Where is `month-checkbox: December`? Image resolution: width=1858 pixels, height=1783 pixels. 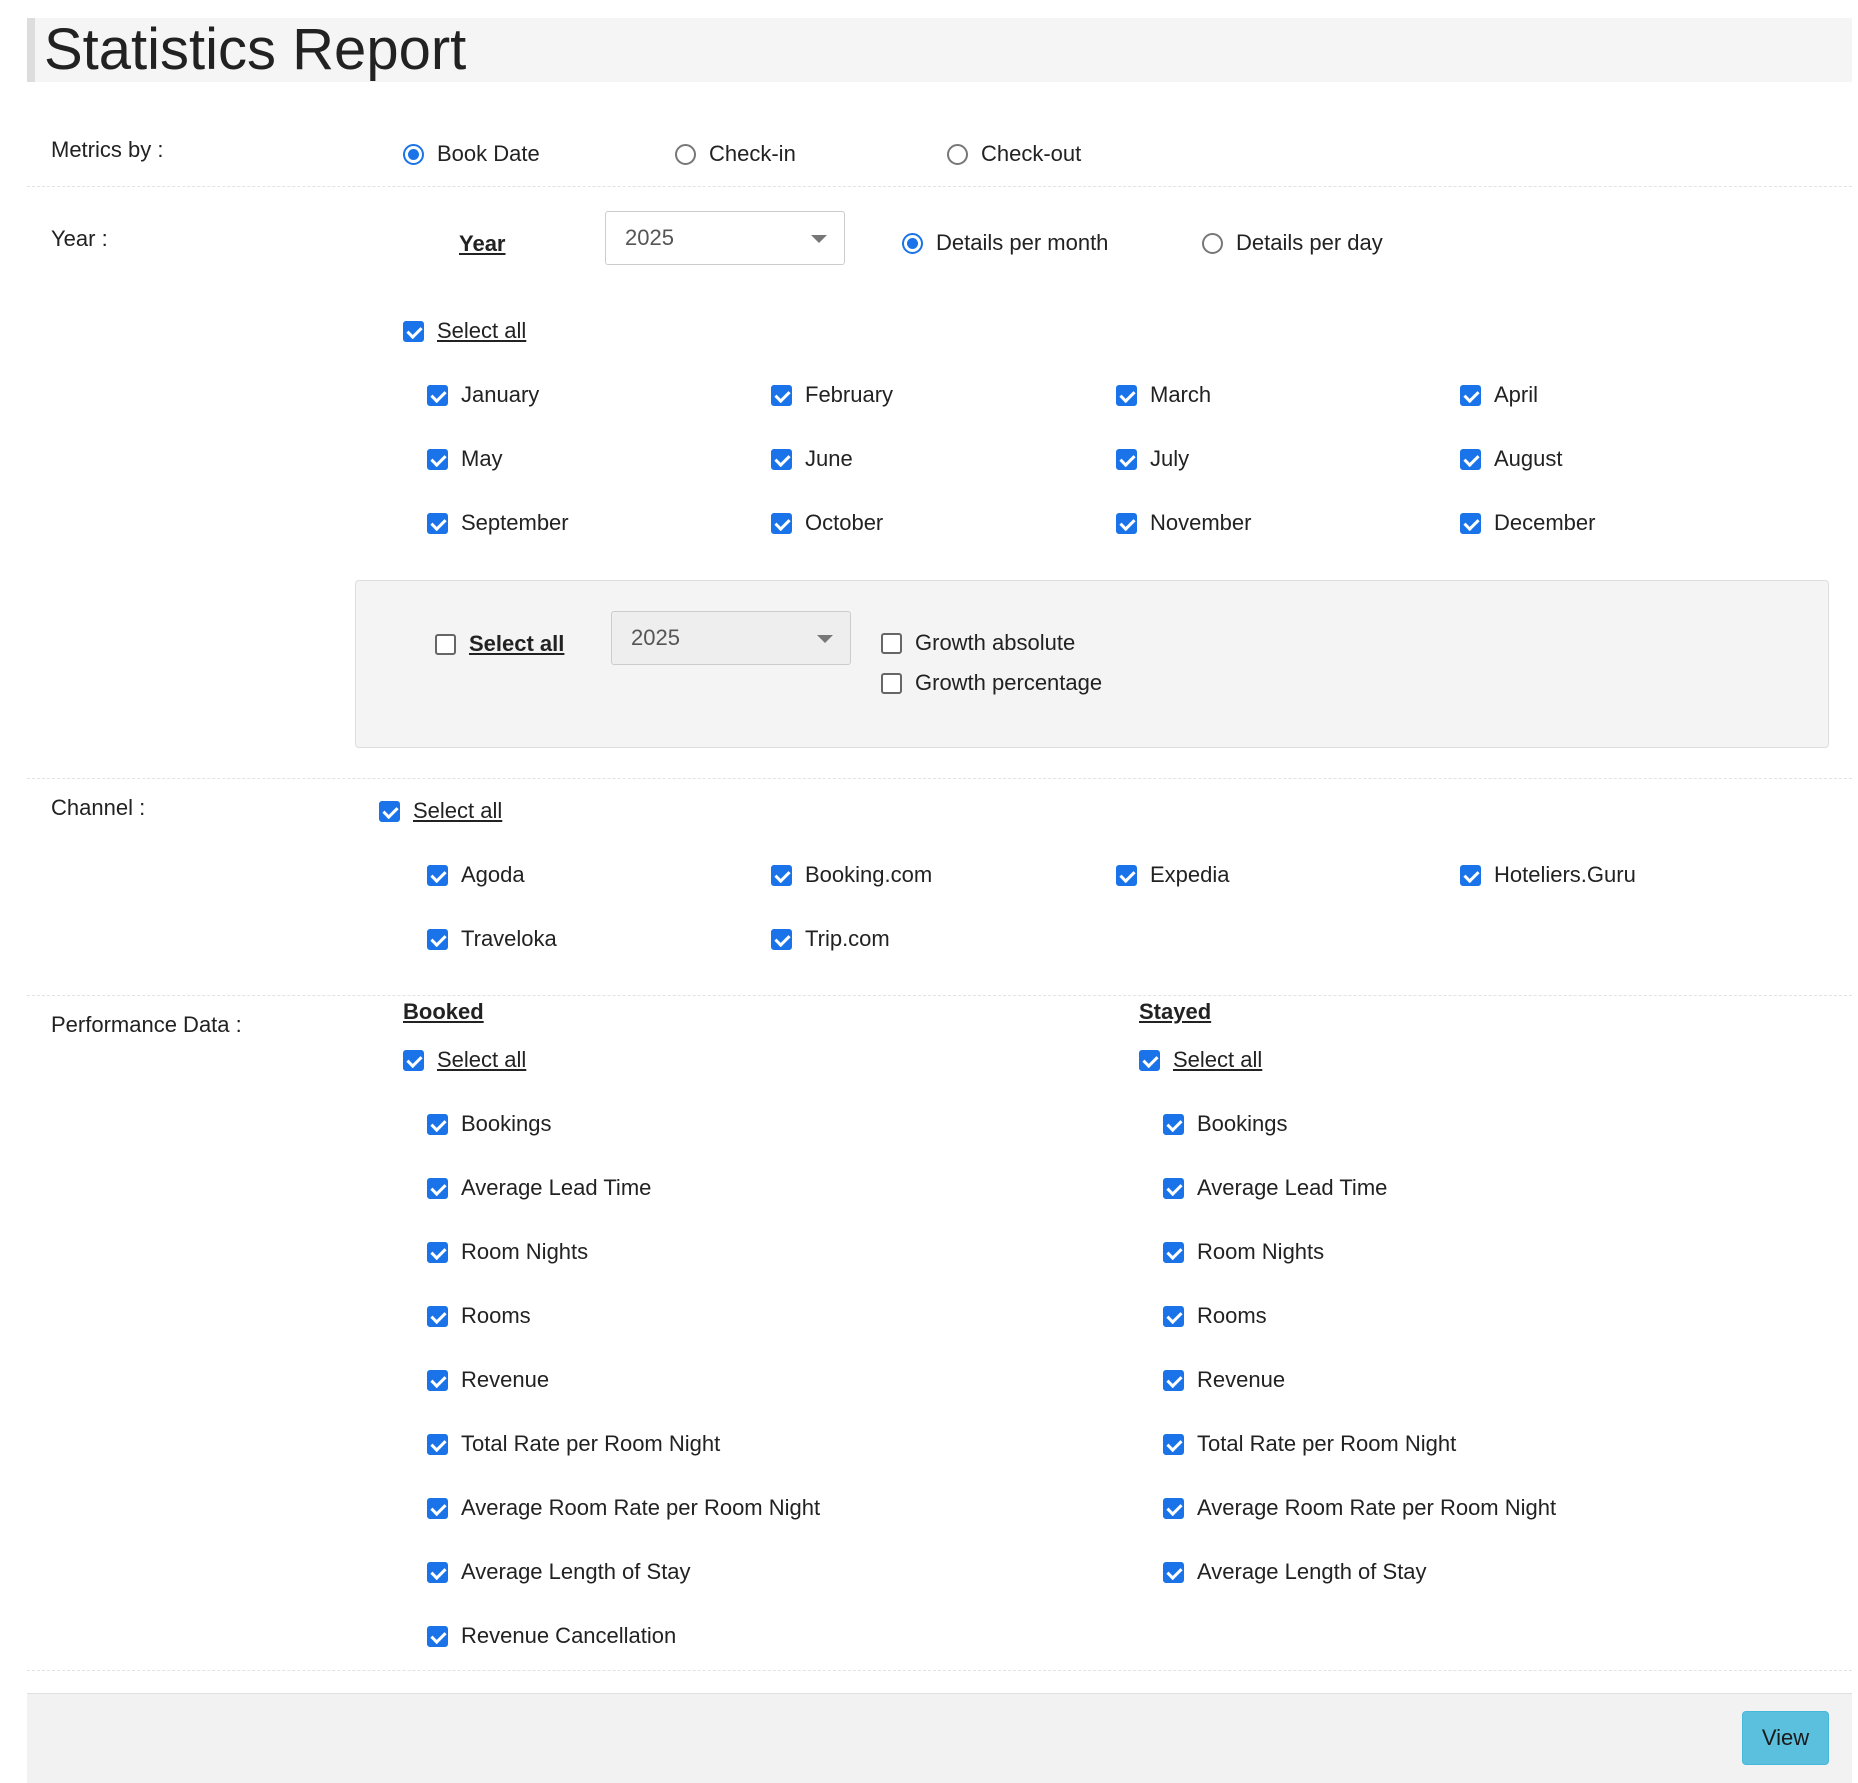 month-checkbox: December is located at coordinates (1527, 523).